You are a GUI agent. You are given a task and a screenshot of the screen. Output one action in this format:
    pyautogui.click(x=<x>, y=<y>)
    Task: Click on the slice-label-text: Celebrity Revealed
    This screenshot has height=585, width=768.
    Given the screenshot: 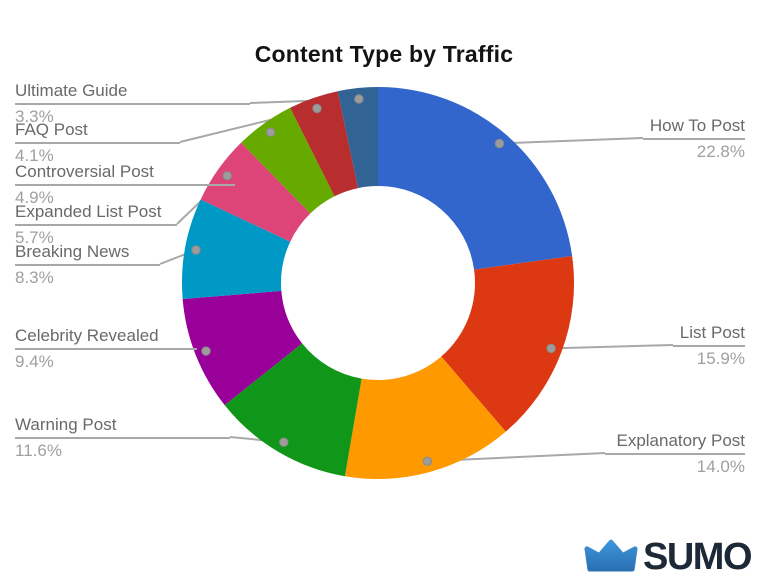 What is the action you would take?
    pyautogui.click(x=106, y=338)
    